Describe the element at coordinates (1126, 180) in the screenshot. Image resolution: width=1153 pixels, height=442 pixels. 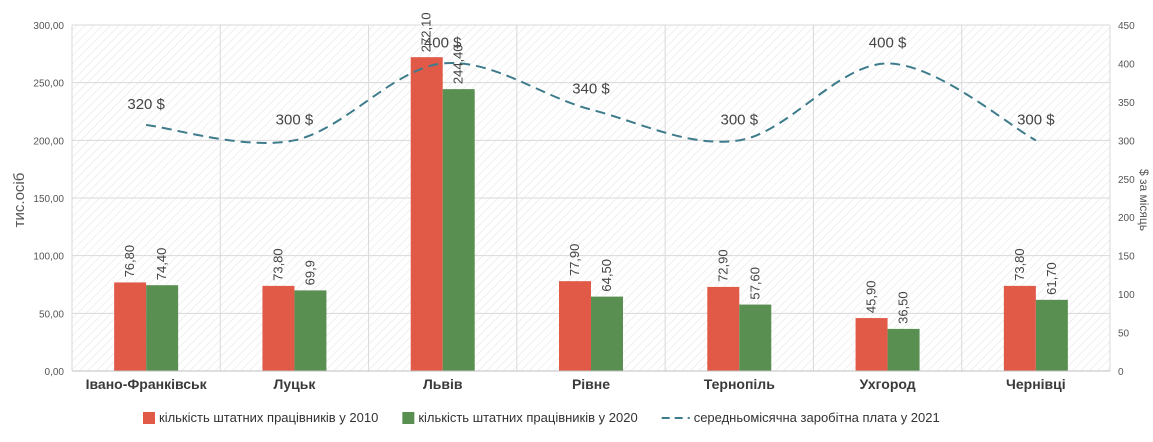
I see `y2-tick-label: 250` at that location.